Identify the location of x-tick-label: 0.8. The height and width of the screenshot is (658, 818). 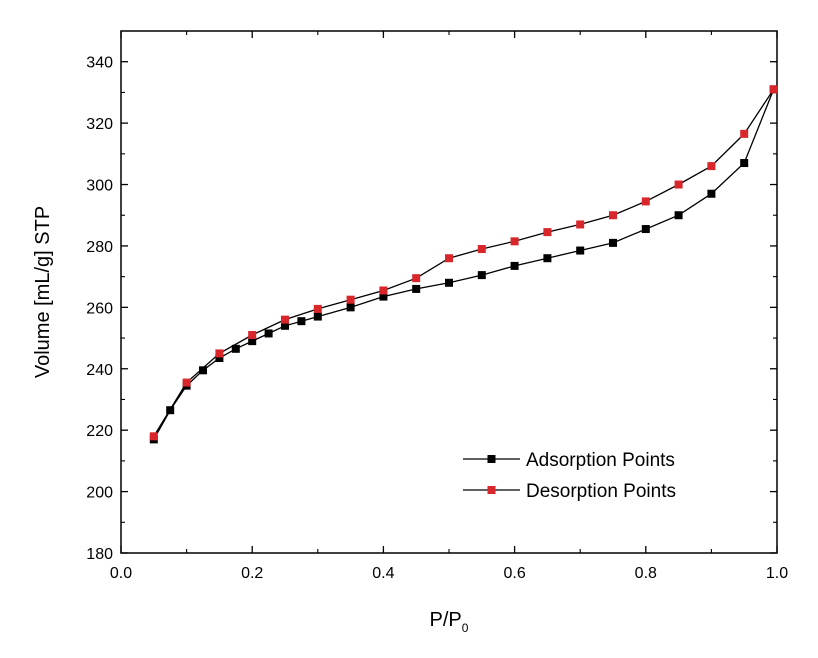
(646, 573).